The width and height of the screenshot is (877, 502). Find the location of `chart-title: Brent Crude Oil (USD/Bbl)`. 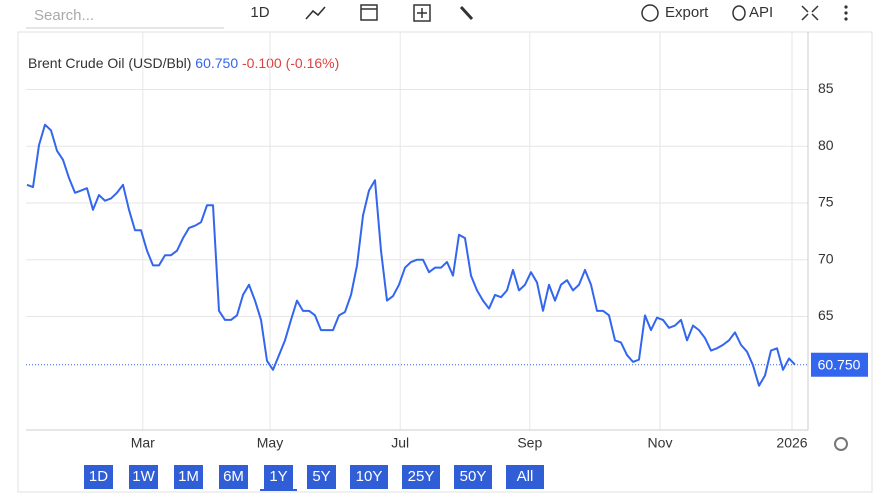

chart-title: Brent Crude Oil (USD/Bbl) is located at coordinates (109, 63).